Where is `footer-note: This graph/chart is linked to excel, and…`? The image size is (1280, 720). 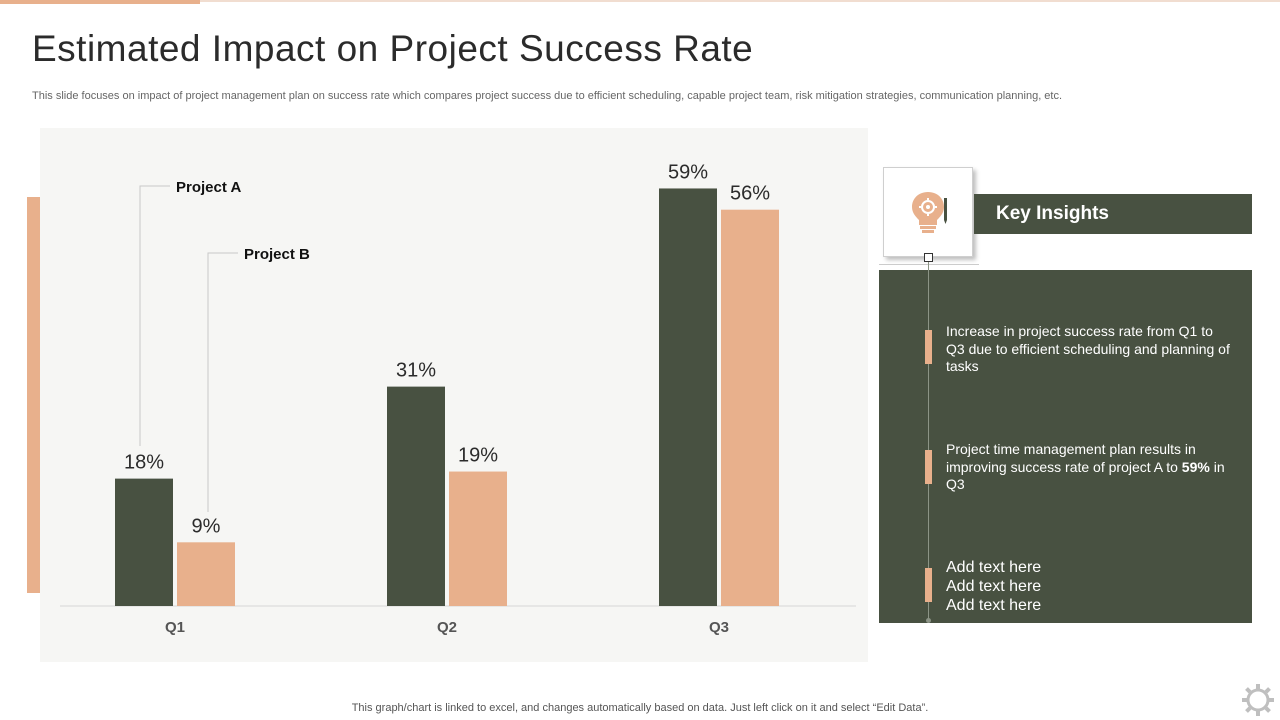
footer-note: This graph/chart is linked to excel, and… is located at coordinates (640, 708).